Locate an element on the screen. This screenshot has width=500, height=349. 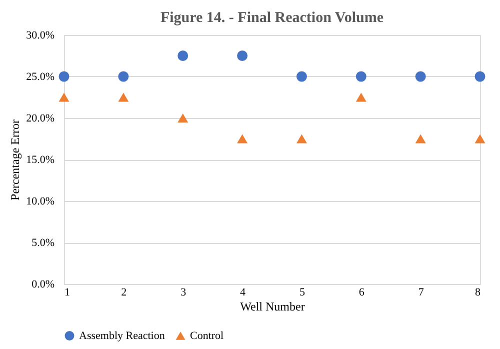
y-tick-label: 0.0% is located at coordinates (43, 284).